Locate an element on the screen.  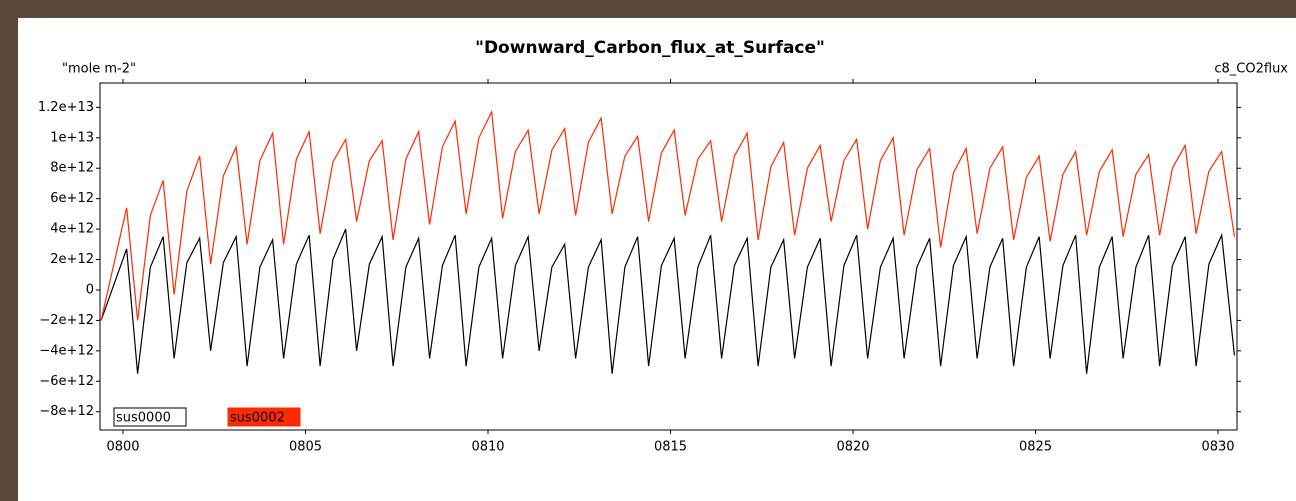
y-tick-label: 1e+13 is located at coordinates (72, 137).